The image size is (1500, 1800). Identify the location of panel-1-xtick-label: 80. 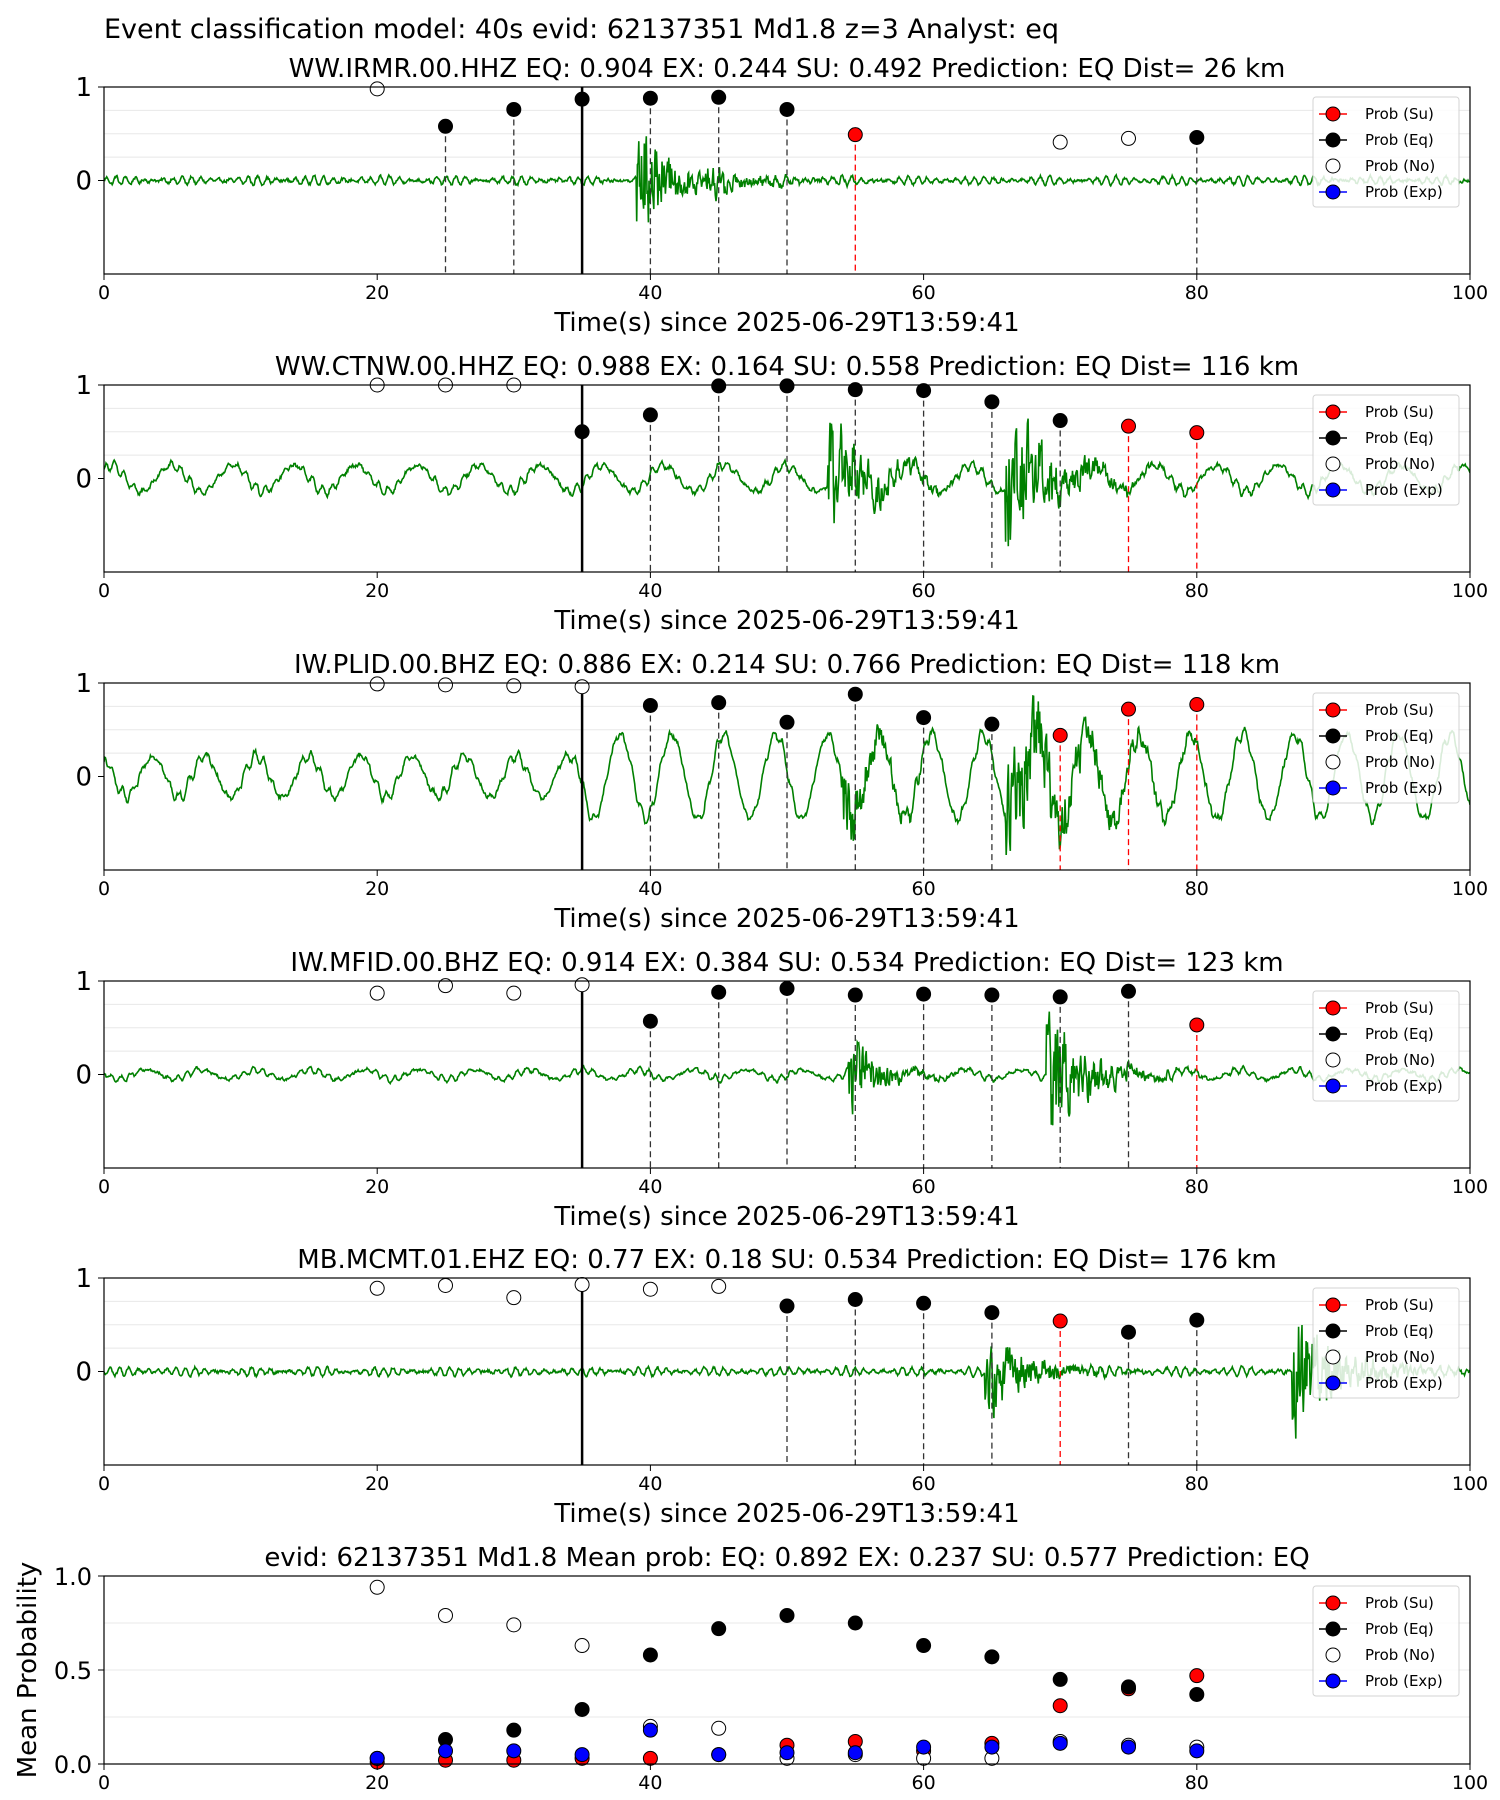
(1197, 293).